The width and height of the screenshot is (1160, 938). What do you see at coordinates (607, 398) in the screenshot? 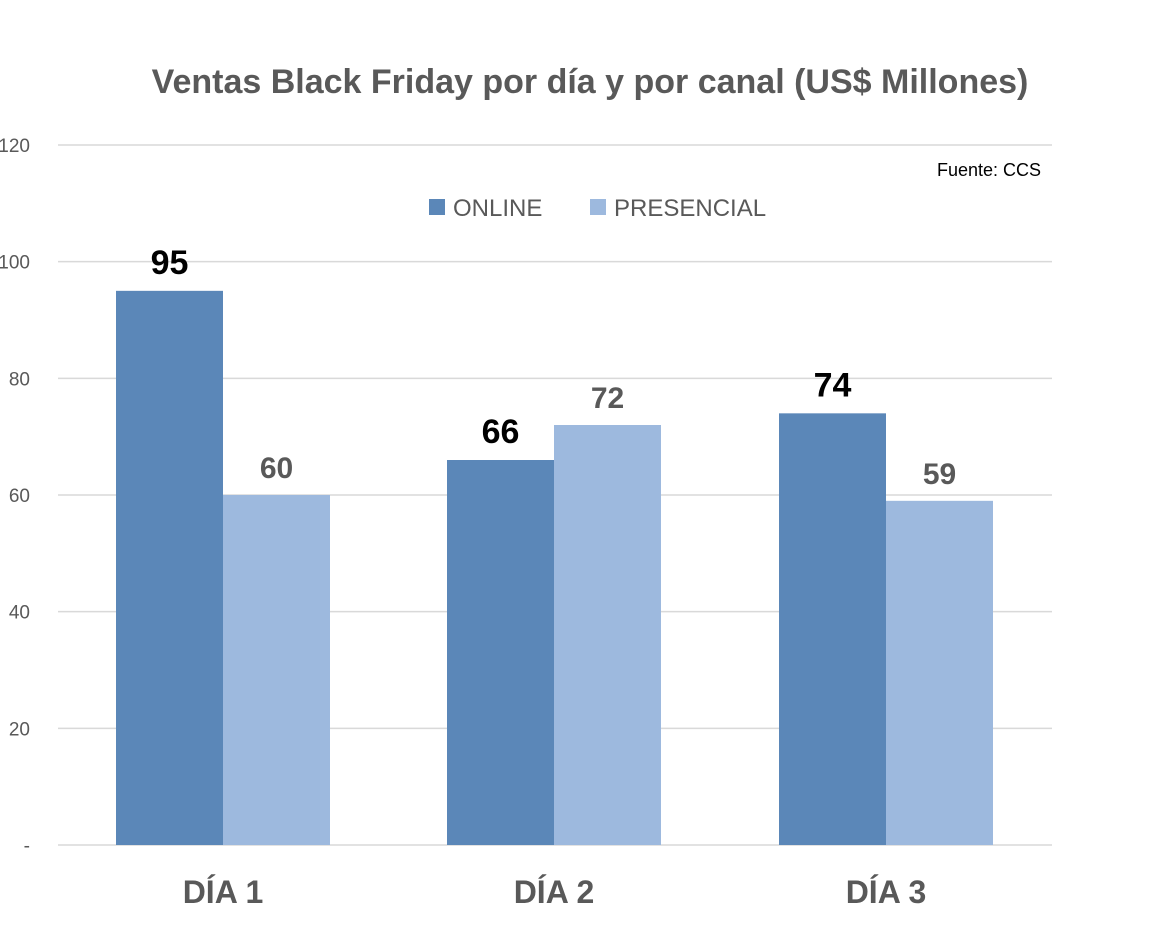
I see `data-label: 72` at bounding box center [607, 398].